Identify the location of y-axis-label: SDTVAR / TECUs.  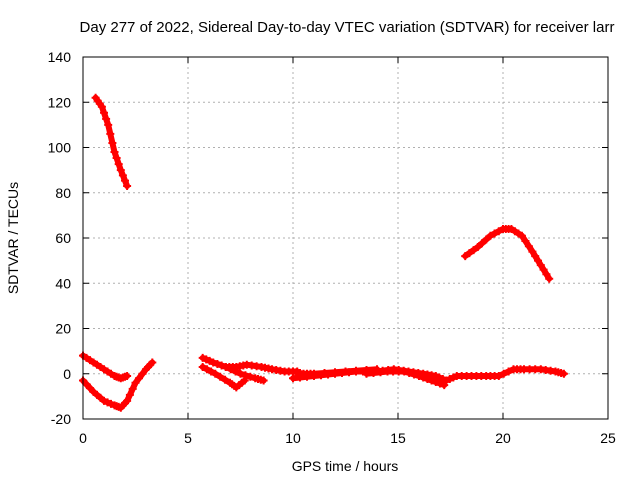
(13, 238).